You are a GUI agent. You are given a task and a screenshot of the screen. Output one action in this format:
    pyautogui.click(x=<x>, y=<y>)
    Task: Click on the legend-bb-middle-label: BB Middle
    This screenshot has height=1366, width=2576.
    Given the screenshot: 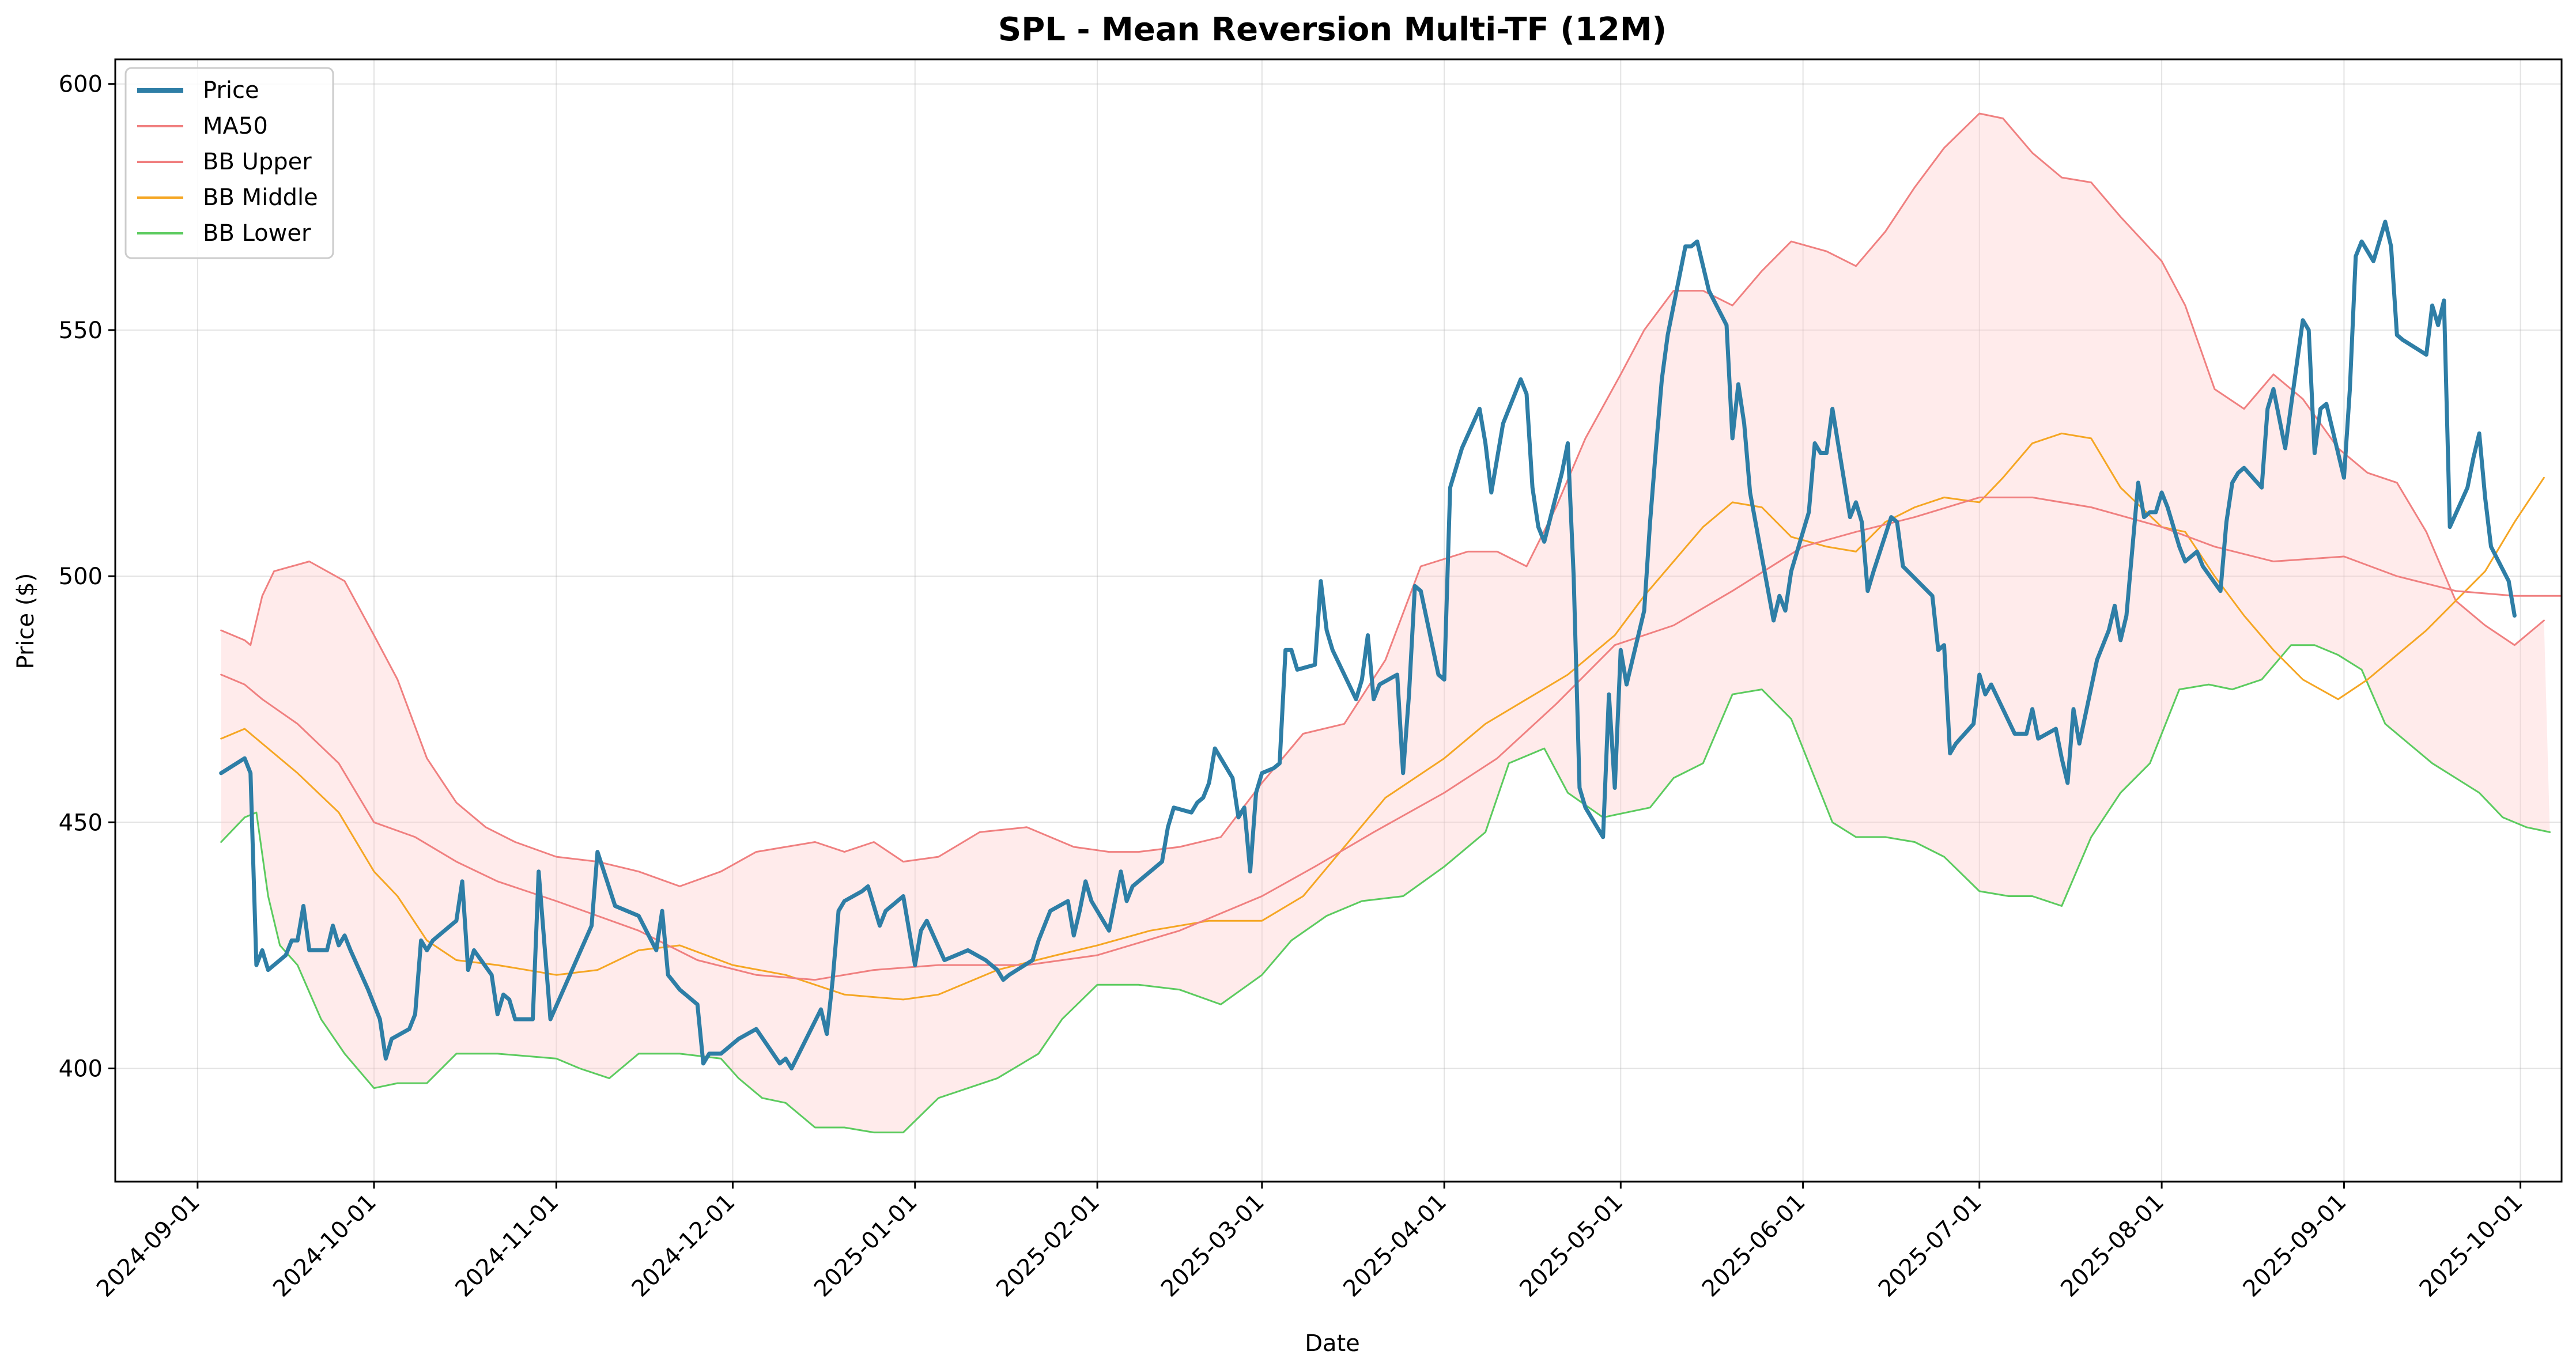 What is the action you would take?
    pyautogui.click(x=260, y=197)
    